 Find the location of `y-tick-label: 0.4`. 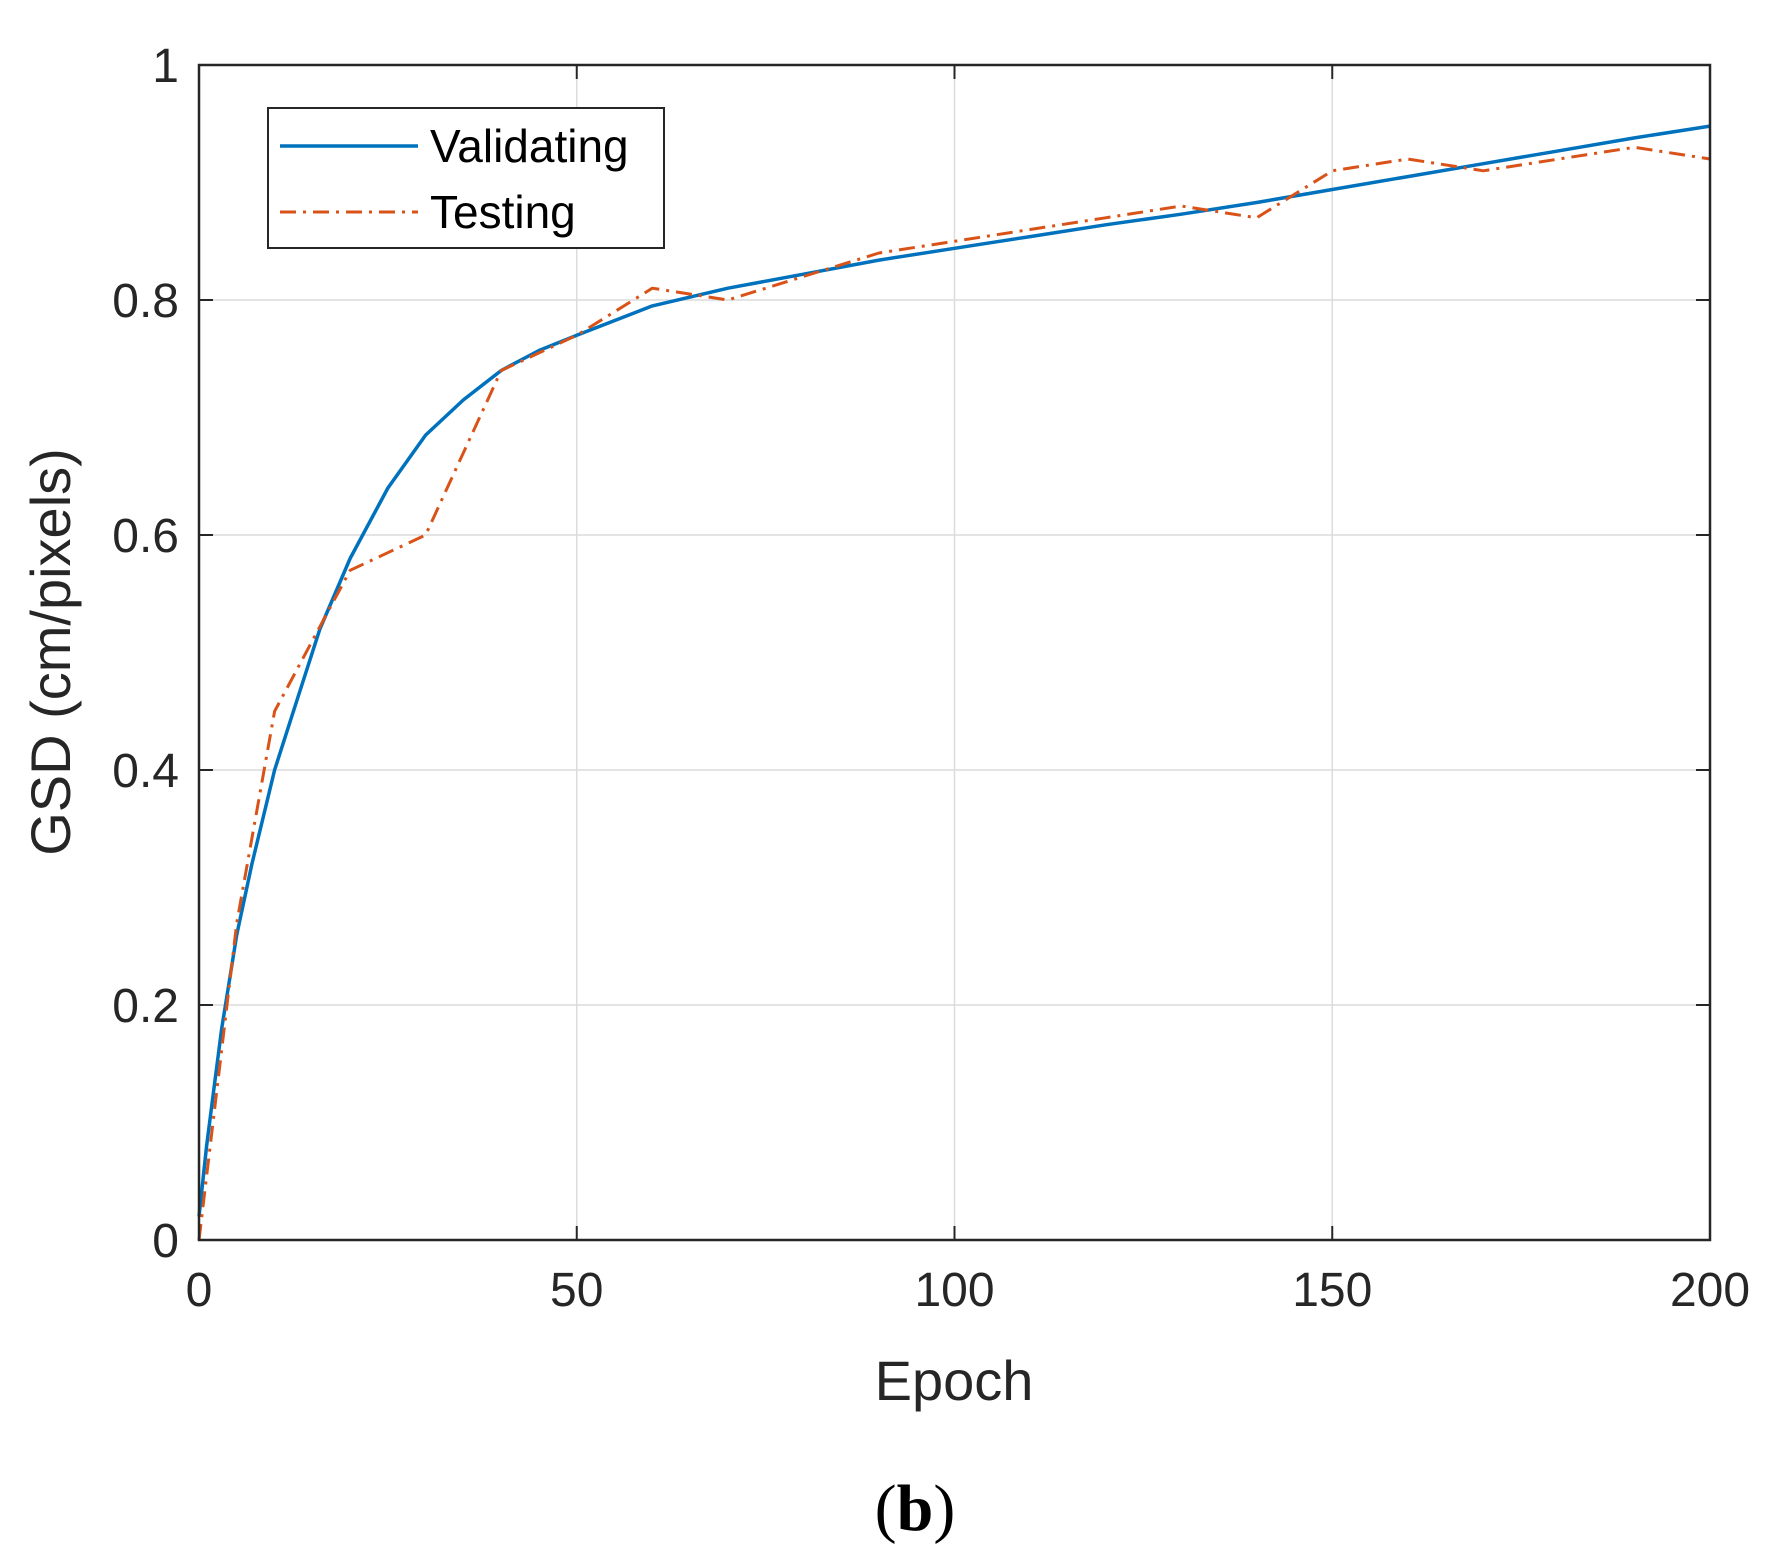

y-tick-label: 0.4 is located at coordinates (145, 771).